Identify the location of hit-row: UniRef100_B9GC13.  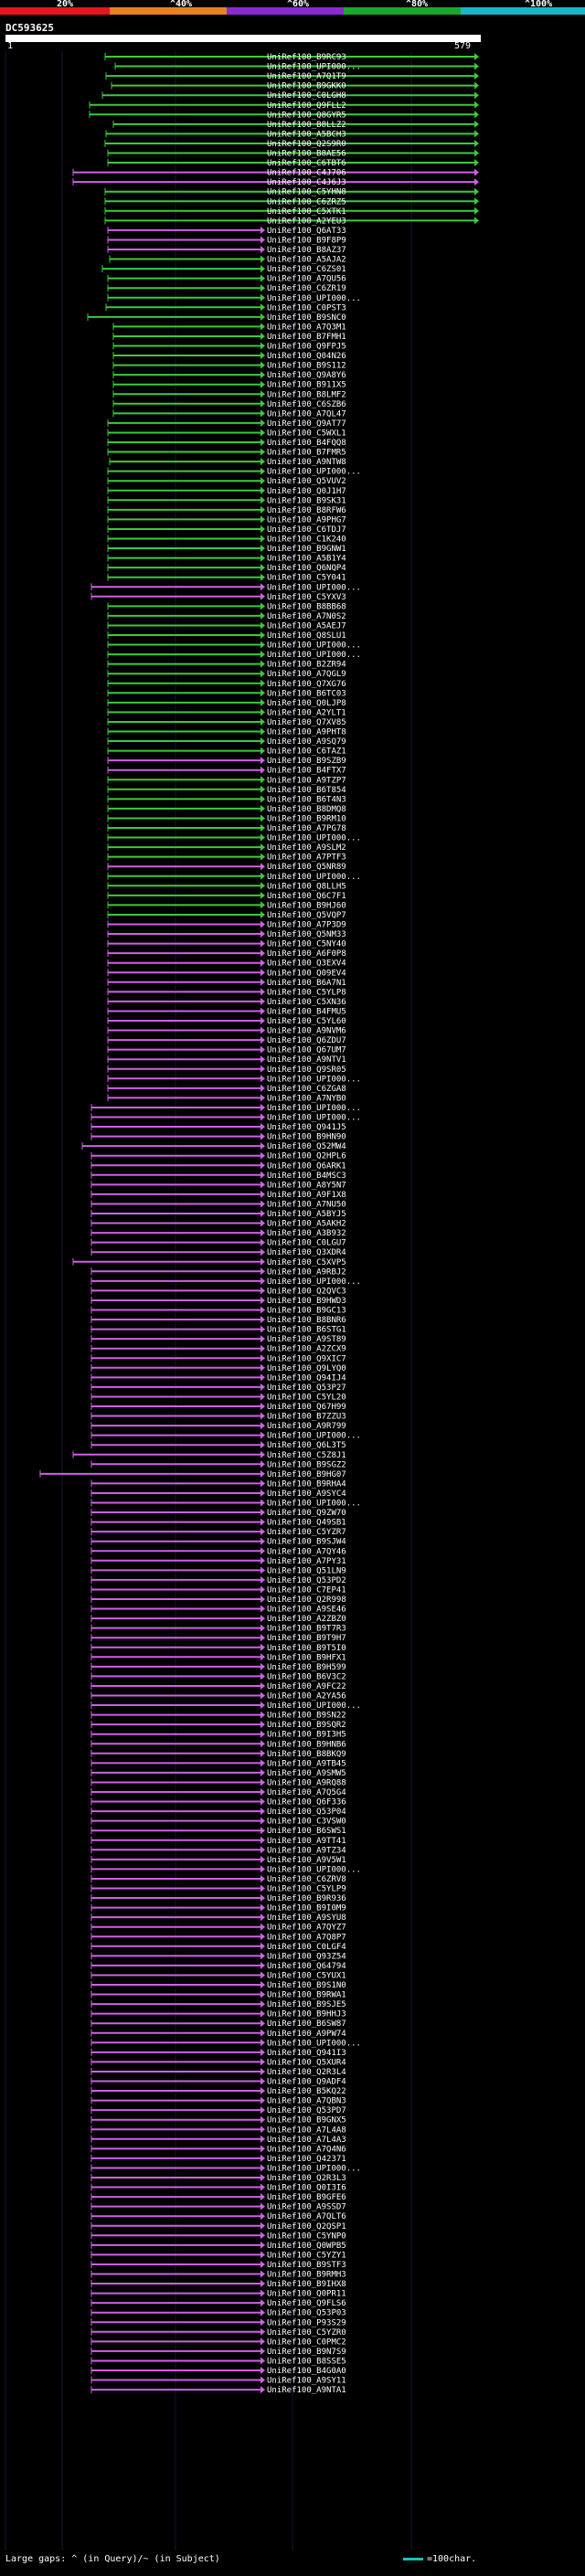
(218, 1311).